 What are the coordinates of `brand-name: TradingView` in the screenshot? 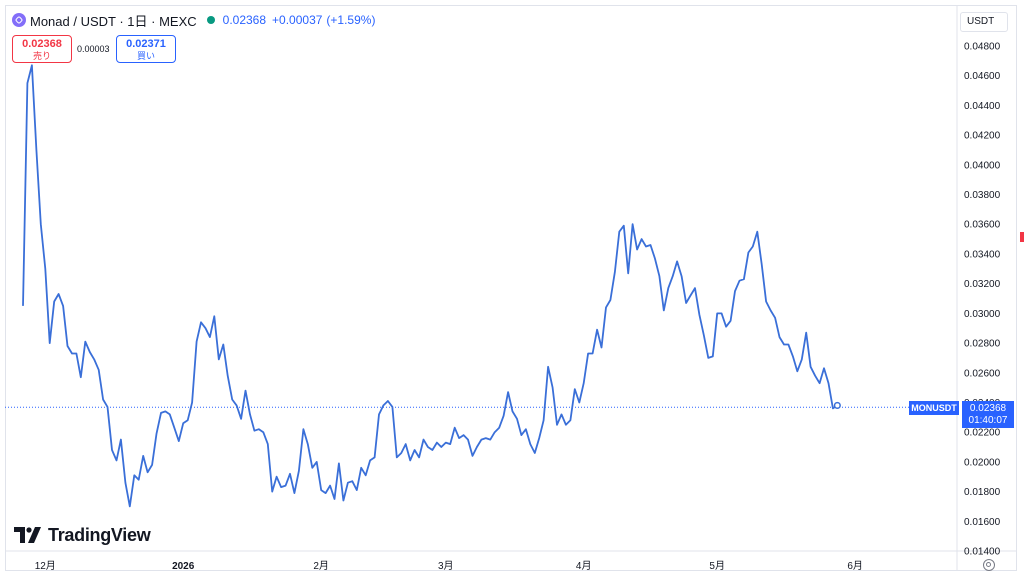 It's located at (99, 534).